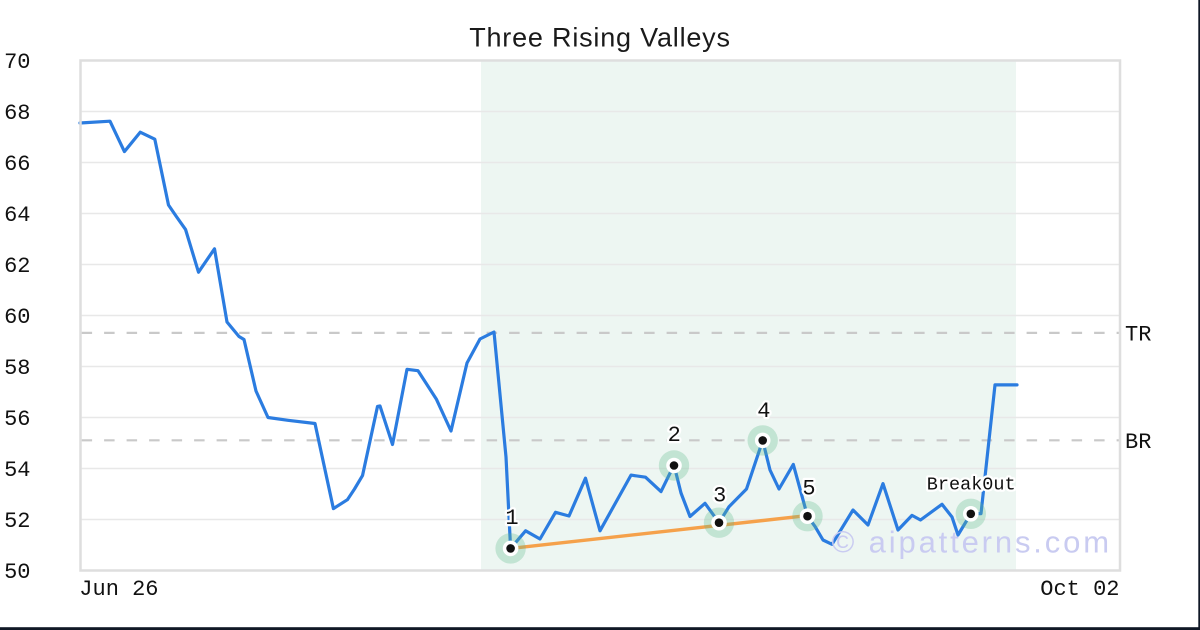 This screenshot has height=630, width=1200. Describe the element at coordinates (1079, 589) in the screenshot. I see `svg-text: Oct 02` at that location.